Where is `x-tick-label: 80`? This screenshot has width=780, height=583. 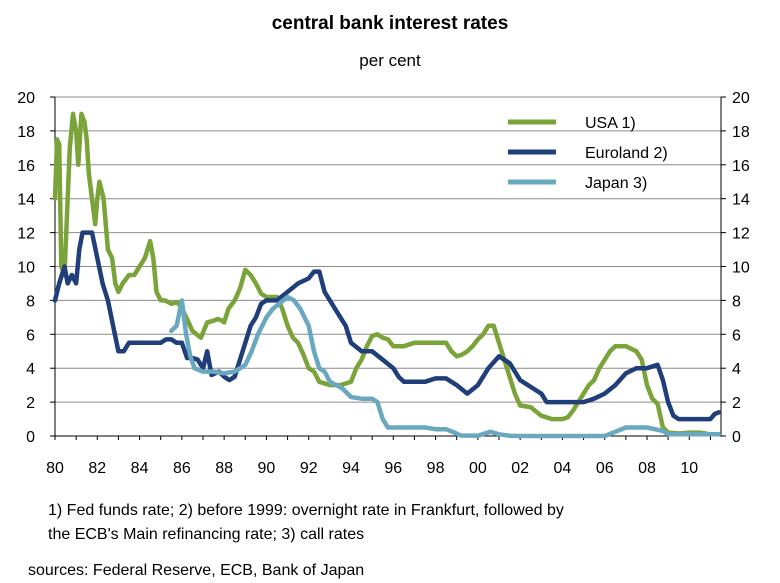
x-tick-label: 80 is located at coordinates (55, 468).